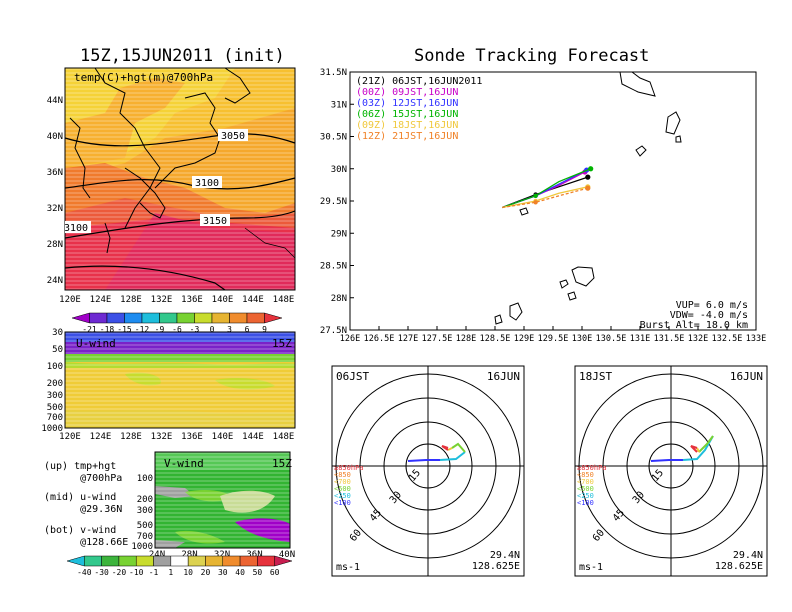 This screenshot has height=612, width=792. What do you see at coordinates (145, 479) in the screenshot?
I see `v-y-tick: 100` at bounding box center [145, 479].